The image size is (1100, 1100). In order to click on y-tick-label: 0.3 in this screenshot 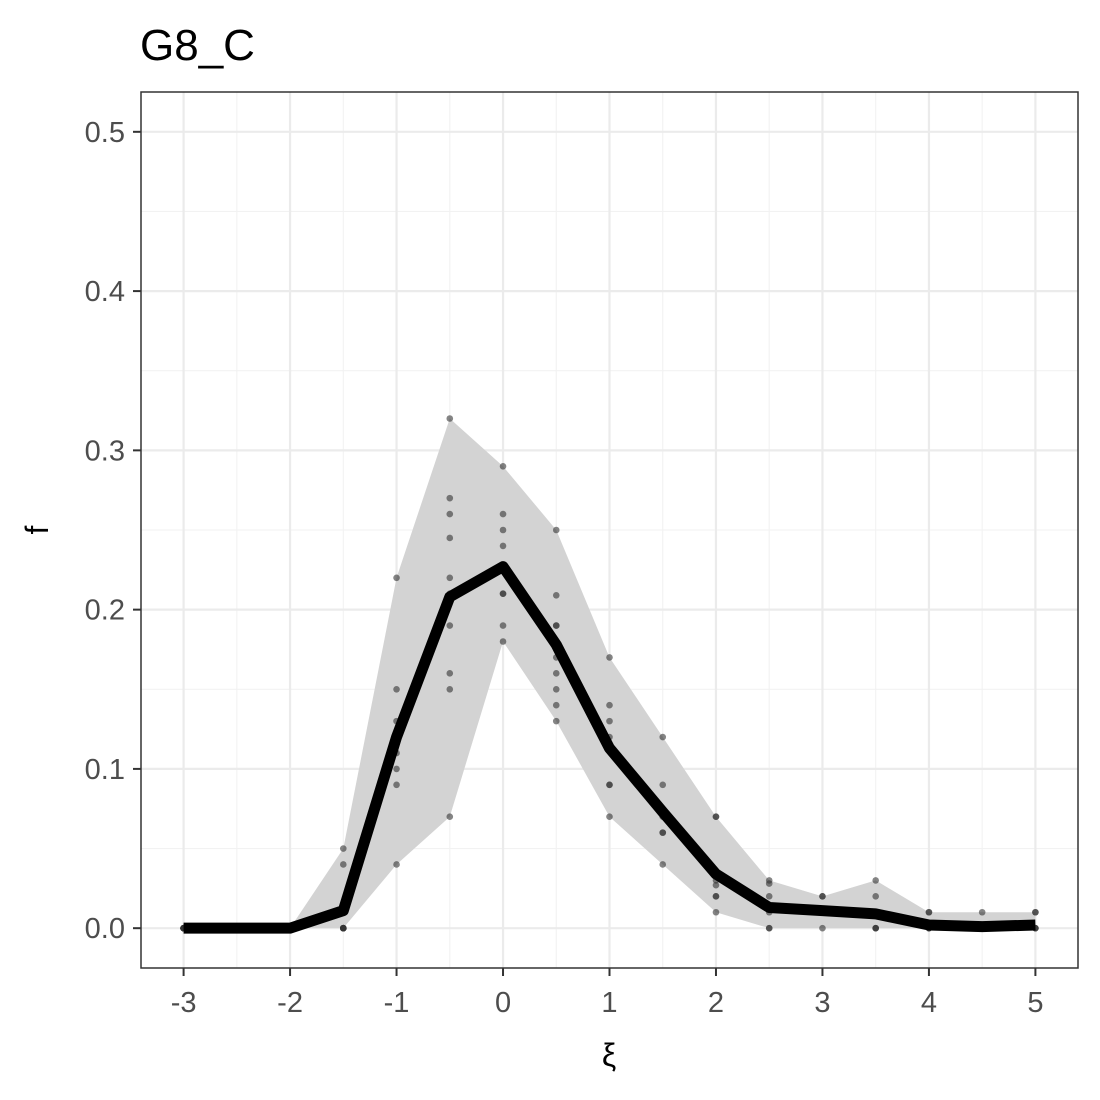, I will do `click(105, 451)`.